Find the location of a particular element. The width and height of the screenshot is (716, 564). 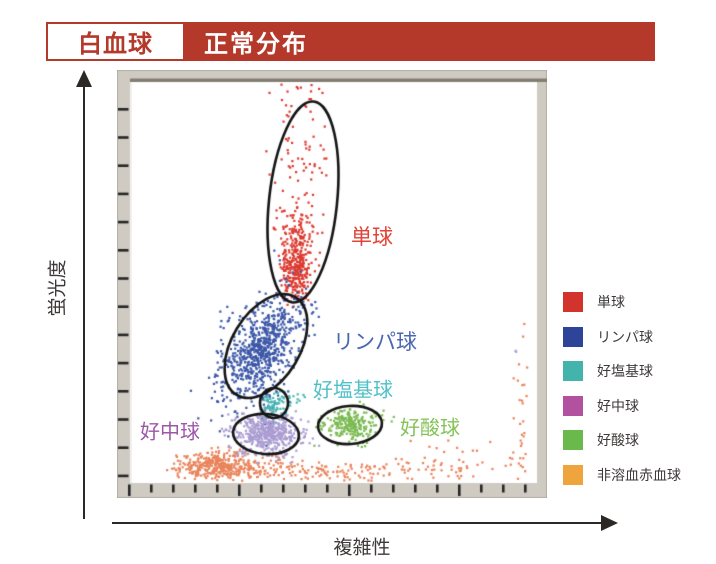

header-tag-label: 白血球 is located at coordinates (115, 44).